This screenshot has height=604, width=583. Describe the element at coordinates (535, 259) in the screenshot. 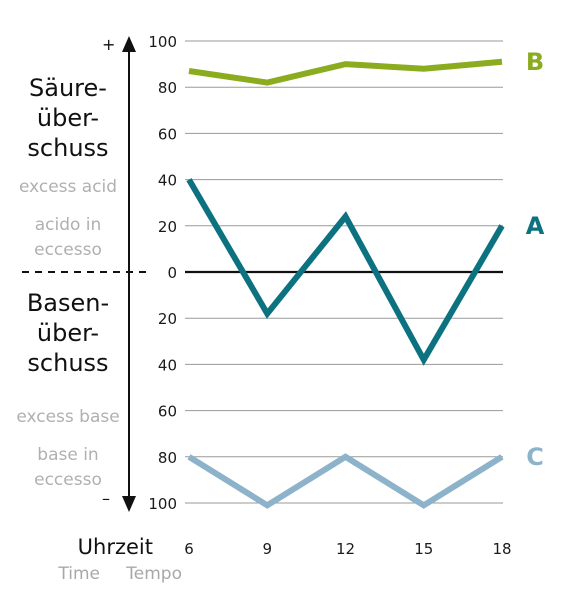

I see `series-labels: B A C` at that location.